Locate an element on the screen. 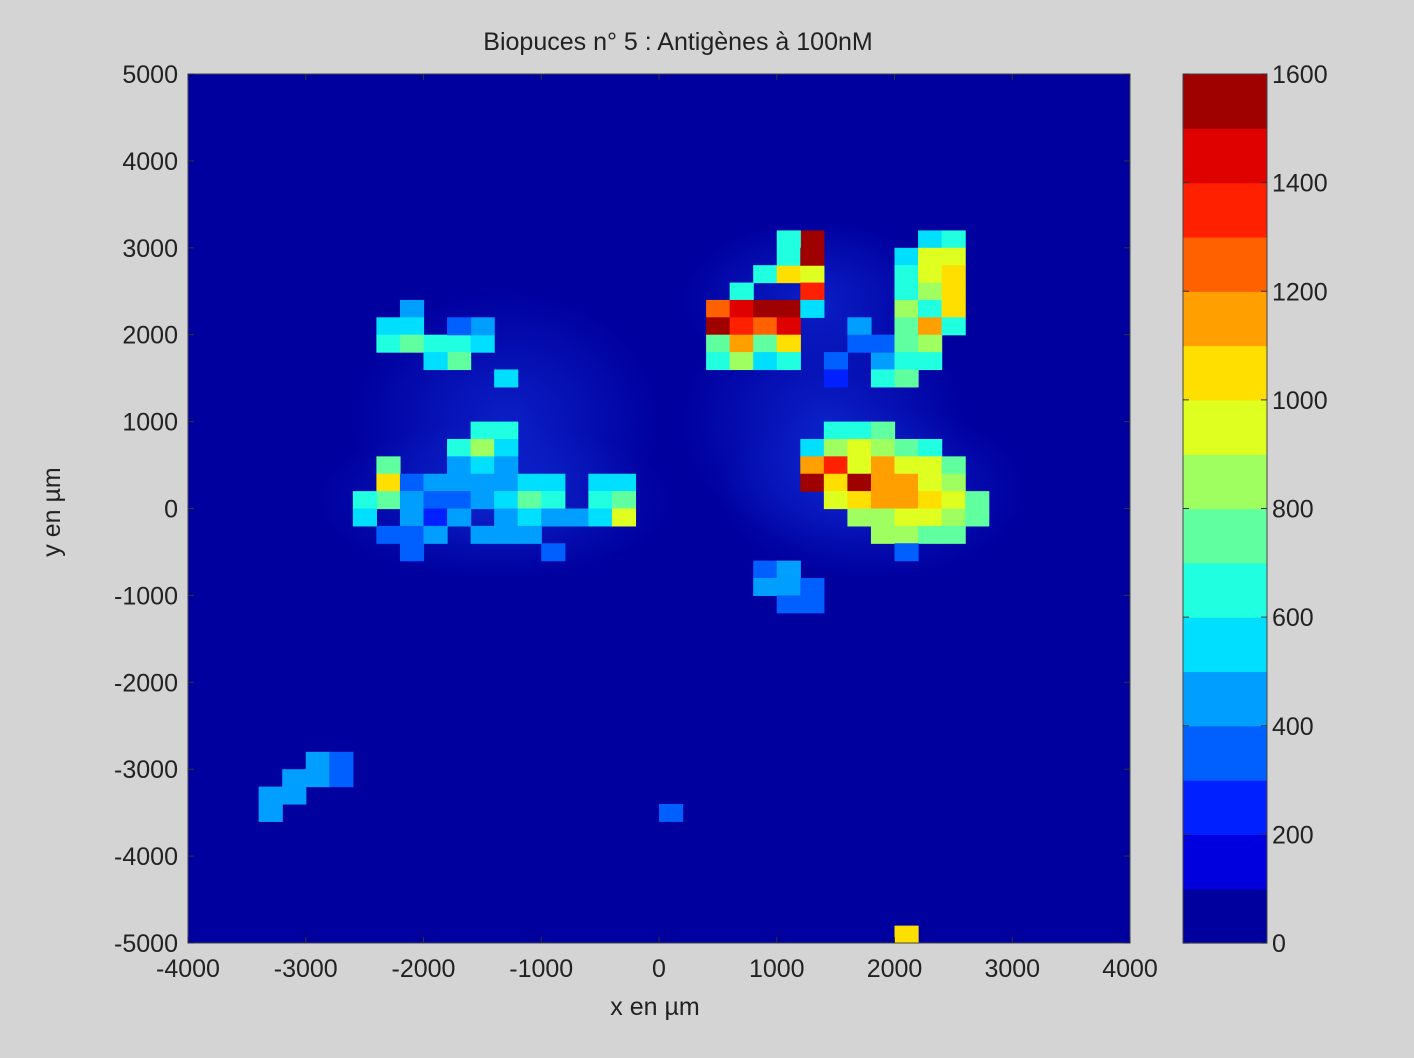 This screenshot has width=1414, height=1058. chart-title: Biopuces n° 5 : Antigènes à 100nM is located at coordinates (677, 42).